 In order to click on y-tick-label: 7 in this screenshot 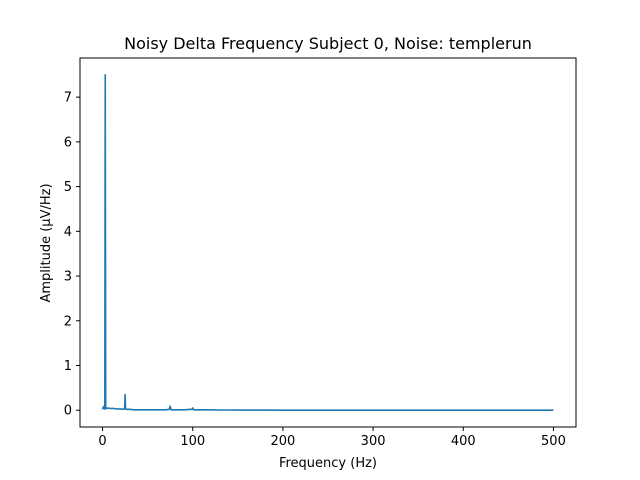, I will do `click(68, 98)`.